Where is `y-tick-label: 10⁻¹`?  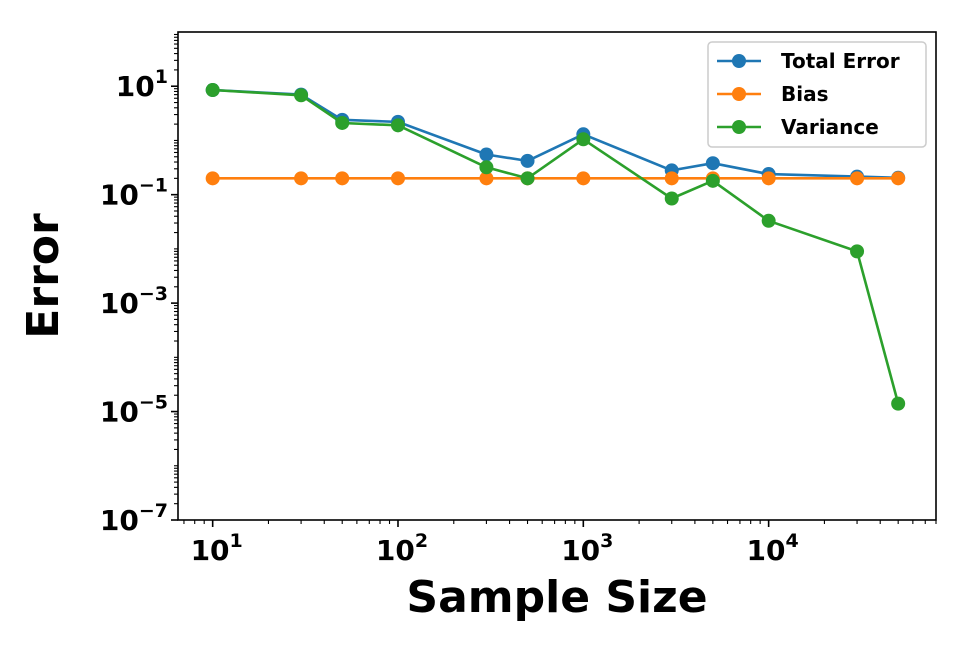
y-tick-label: 10⁻¹ is located at coordinates (134, 193).